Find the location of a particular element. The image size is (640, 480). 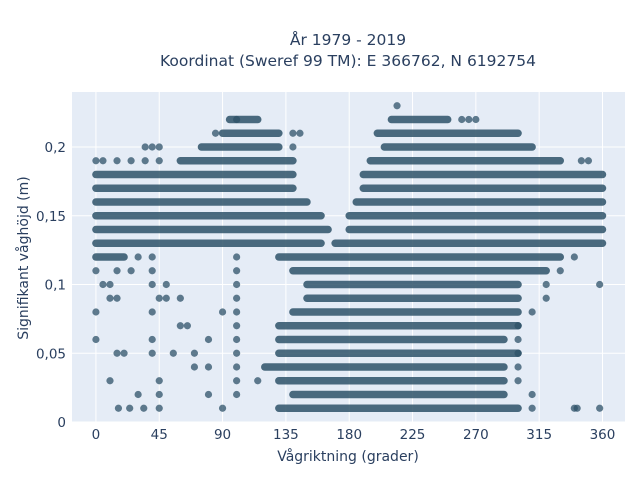

y-axis-ticks: 0 0,05 0,1 0,15 0,2 is located at coordinates (51, 285).